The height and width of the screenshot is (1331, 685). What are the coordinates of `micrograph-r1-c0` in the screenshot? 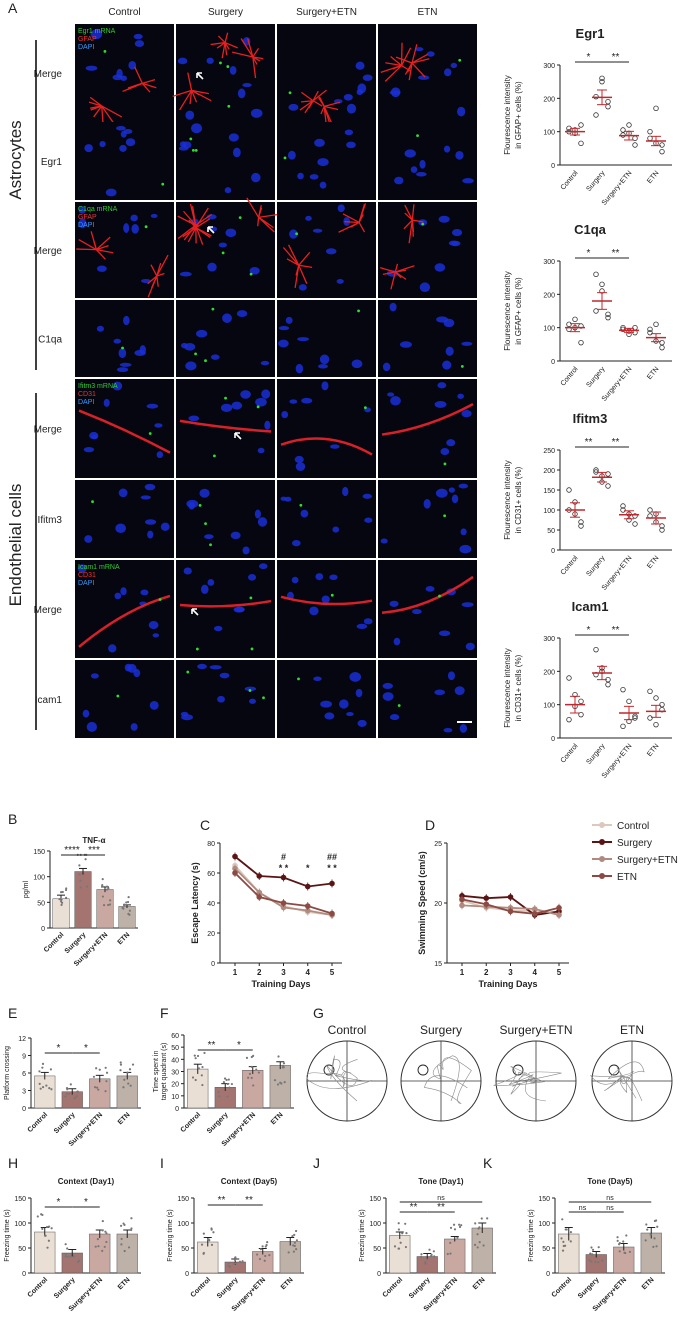 It's located at (124, 161).